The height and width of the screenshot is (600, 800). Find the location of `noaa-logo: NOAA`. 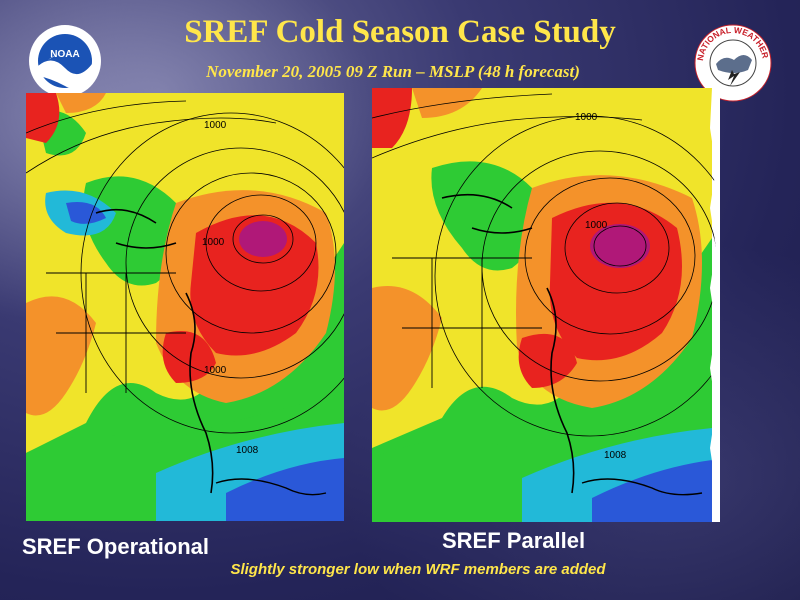

noaa-logo: NOAA is located at coordinates (65, 61).